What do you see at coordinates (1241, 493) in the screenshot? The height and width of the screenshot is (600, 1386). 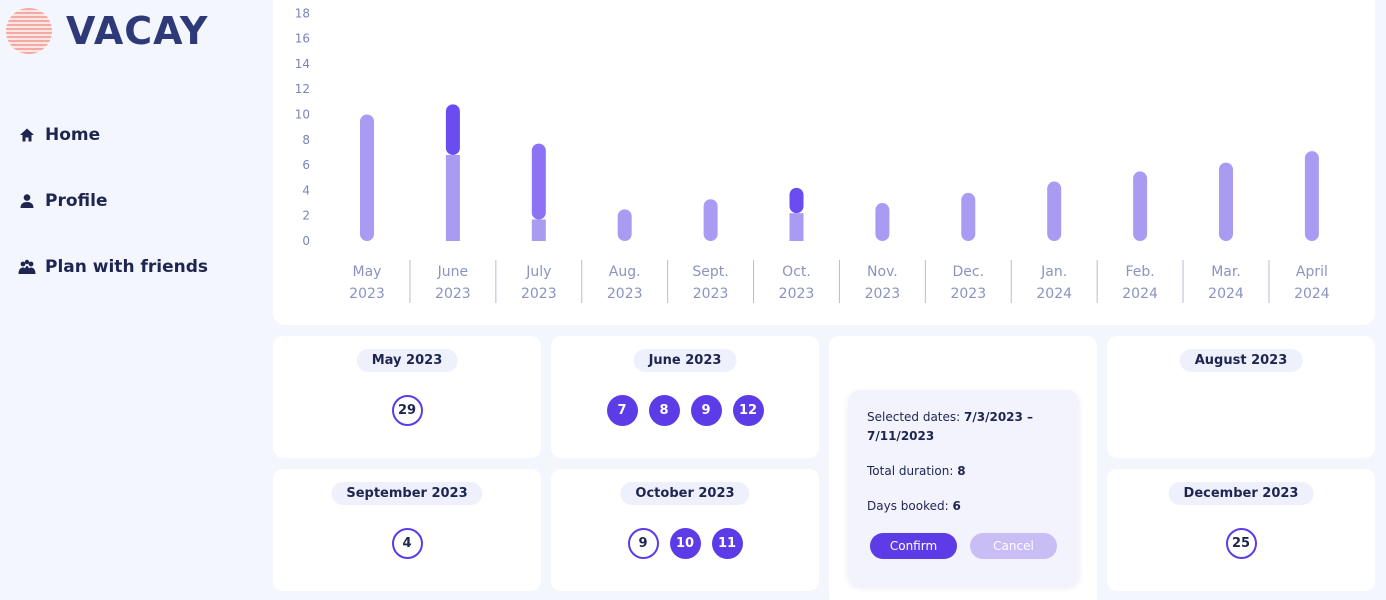 I see `month-title: December 2023` at bounding box center [1241, 493].